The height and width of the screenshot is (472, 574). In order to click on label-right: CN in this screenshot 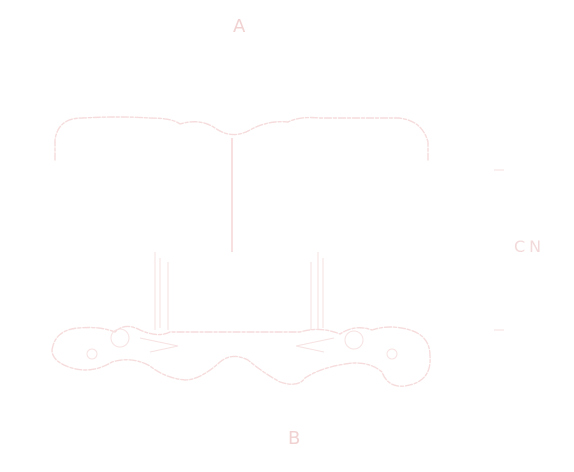, I will do `click(529, 246)`.